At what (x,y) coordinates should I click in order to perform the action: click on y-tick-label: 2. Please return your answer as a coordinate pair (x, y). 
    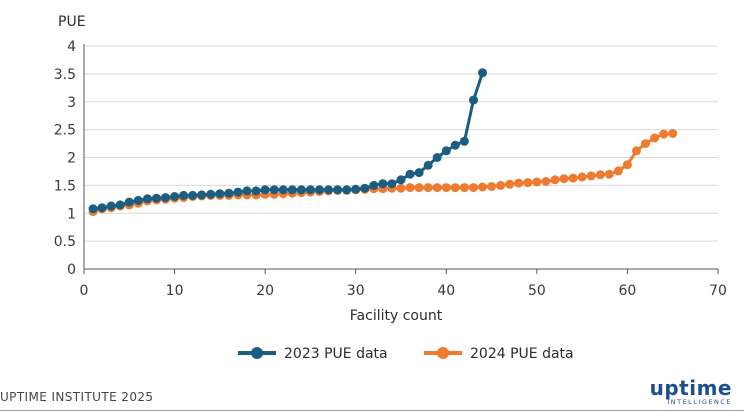
    Looking at the image, I should click on (71, 159).